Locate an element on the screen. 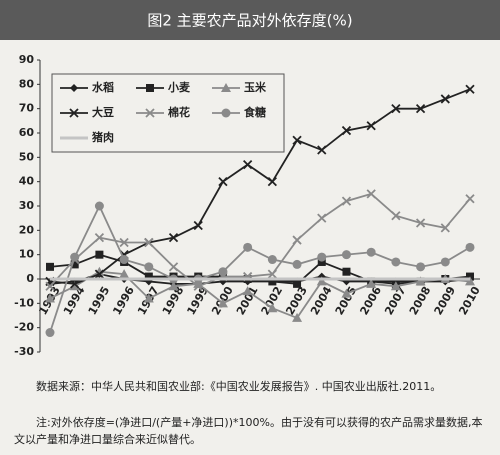  legend-label: 水稻 is located at coordinates (103, 87).